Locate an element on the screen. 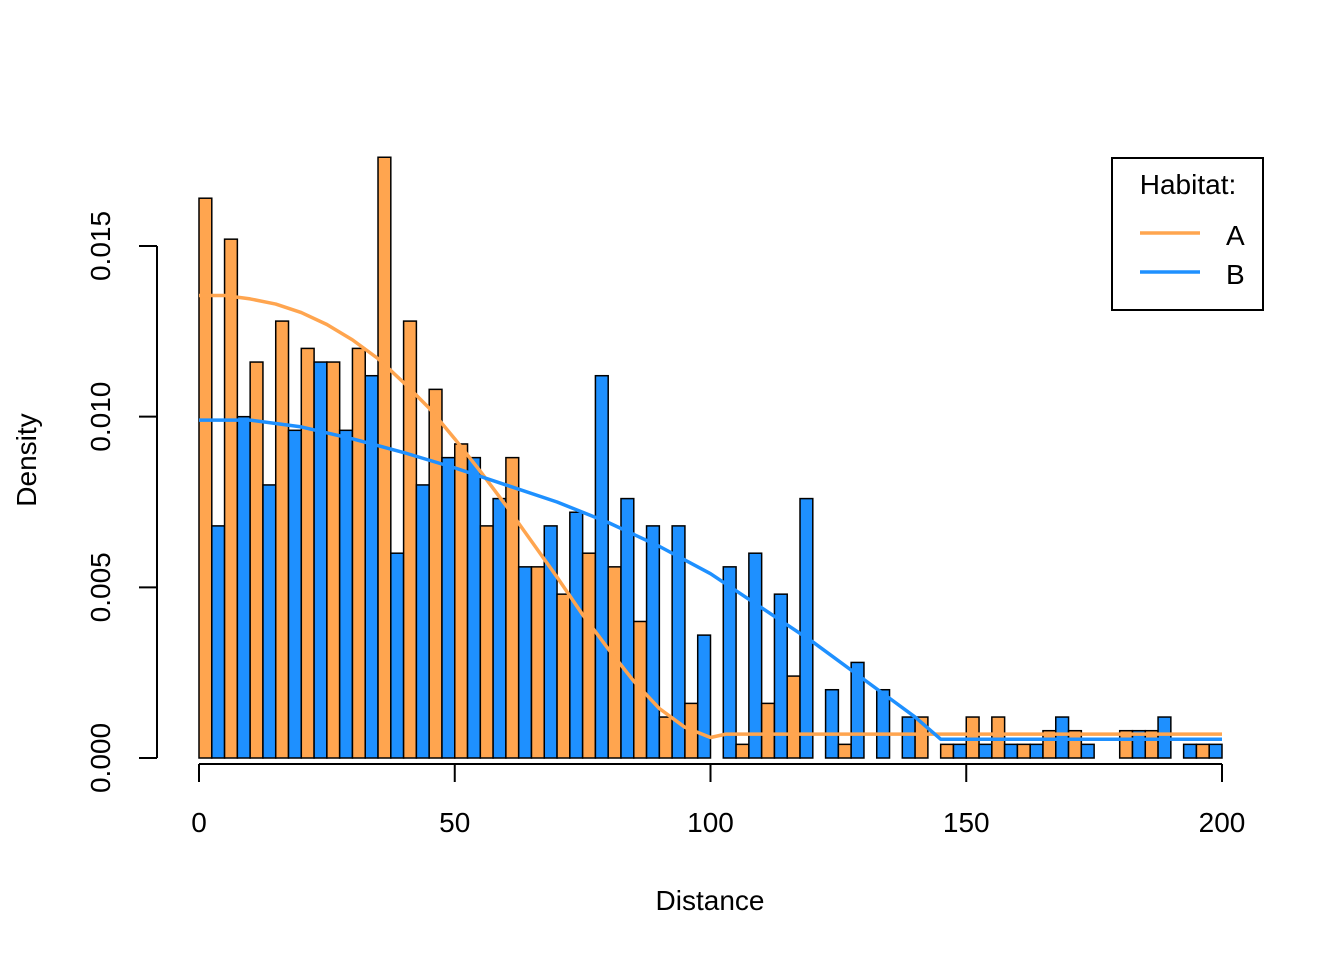 The height and width of the screenshot is (960, 1344). y-tick-label-0: 0.000 is located at coordinates (100, 758).